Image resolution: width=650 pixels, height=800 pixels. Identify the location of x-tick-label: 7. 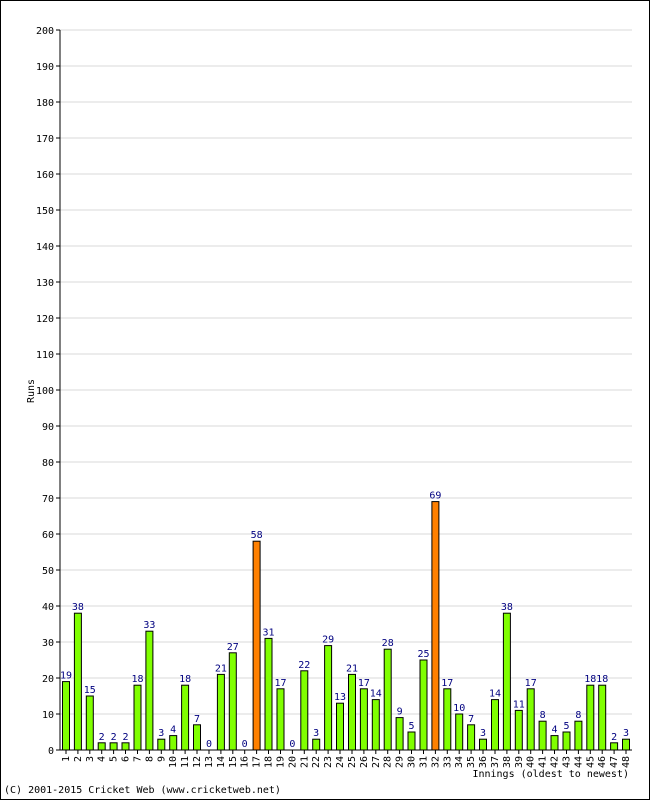
(138, 759).